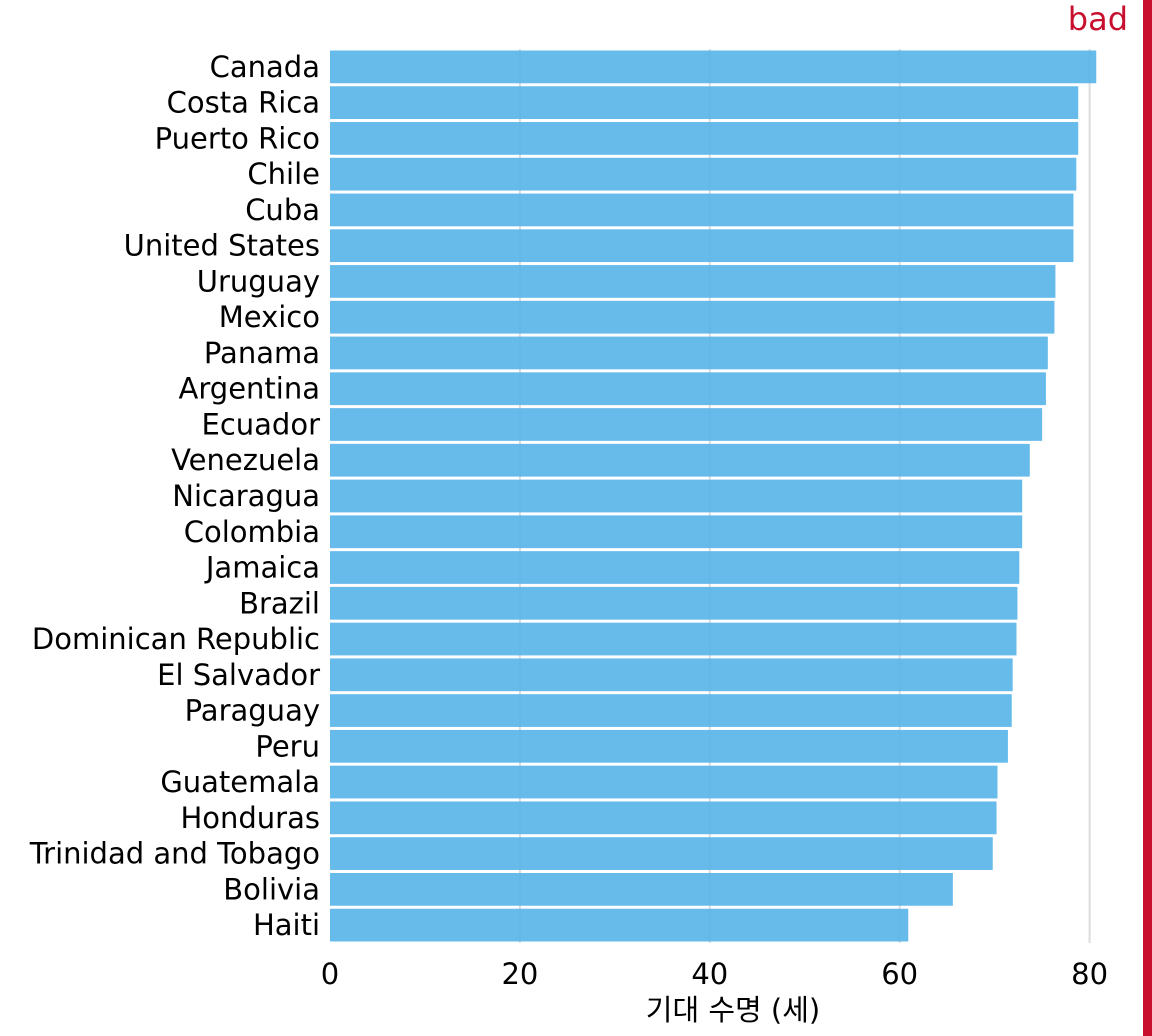 The width and height of the screenshot is (1152, 1036). What do you see at coordinates (250, 818) in the screenshot?
I see `category-label: Honduras` at bounding box center [250, 818].